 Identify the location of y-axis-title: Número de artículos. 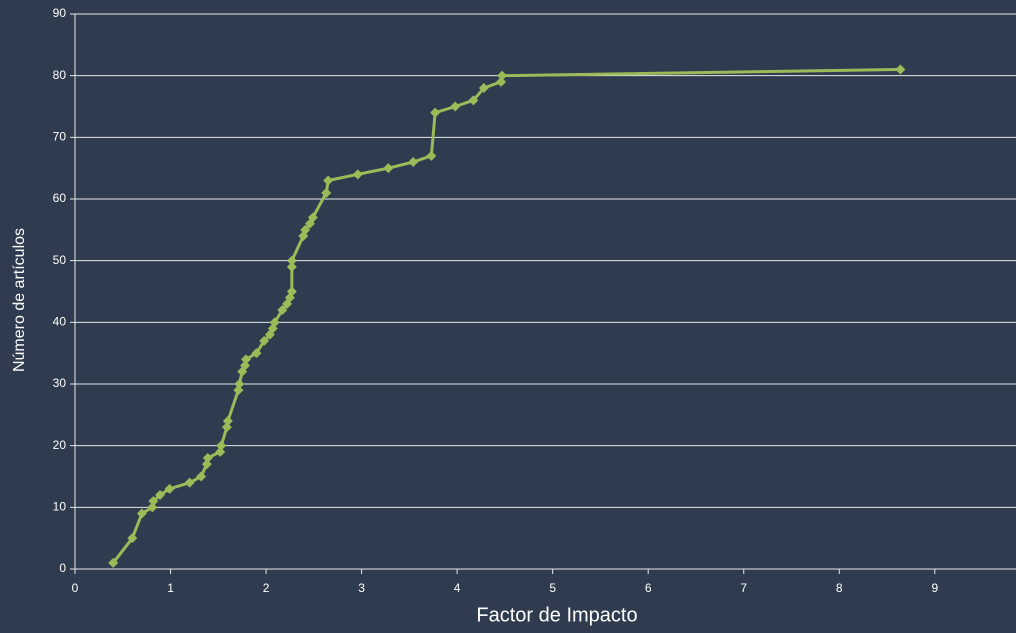
(19, 300).